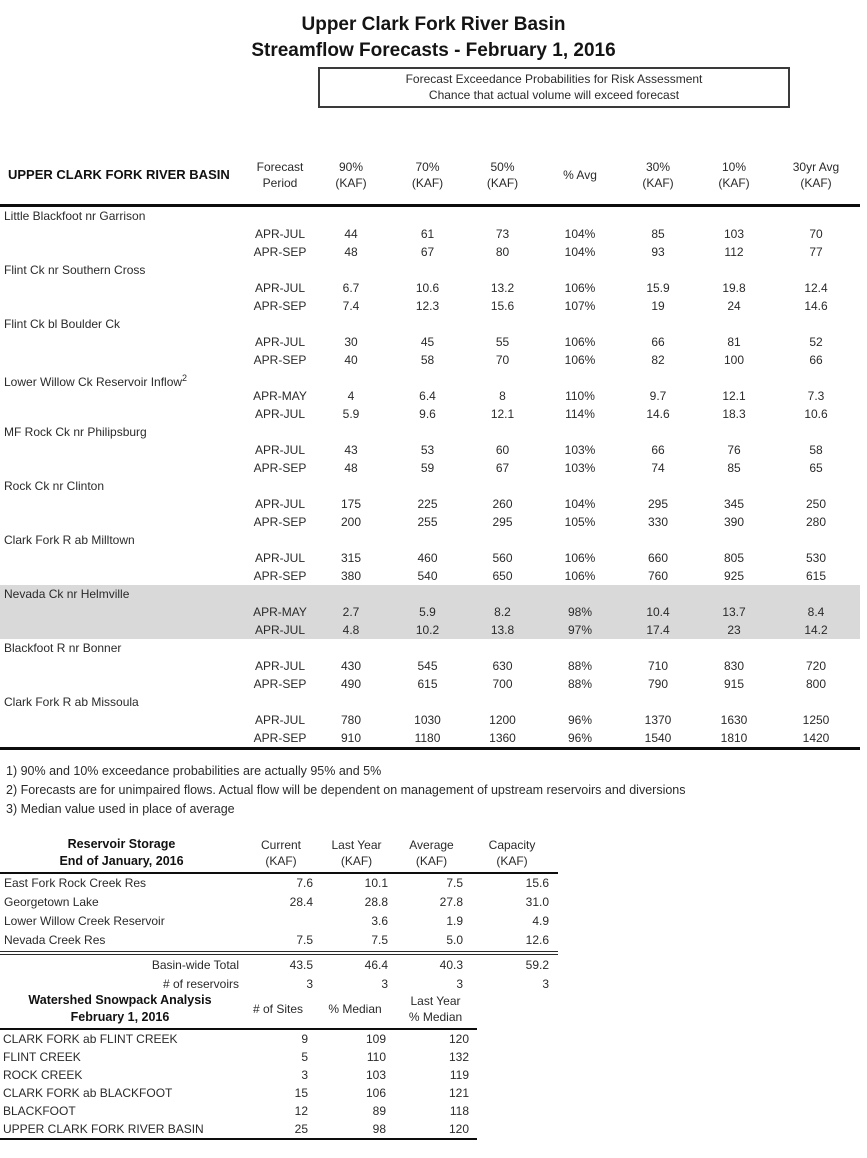 The height and width of the screenshot is (1158, 867). I want to click on forecast-value: 1630, so click(734, 720).